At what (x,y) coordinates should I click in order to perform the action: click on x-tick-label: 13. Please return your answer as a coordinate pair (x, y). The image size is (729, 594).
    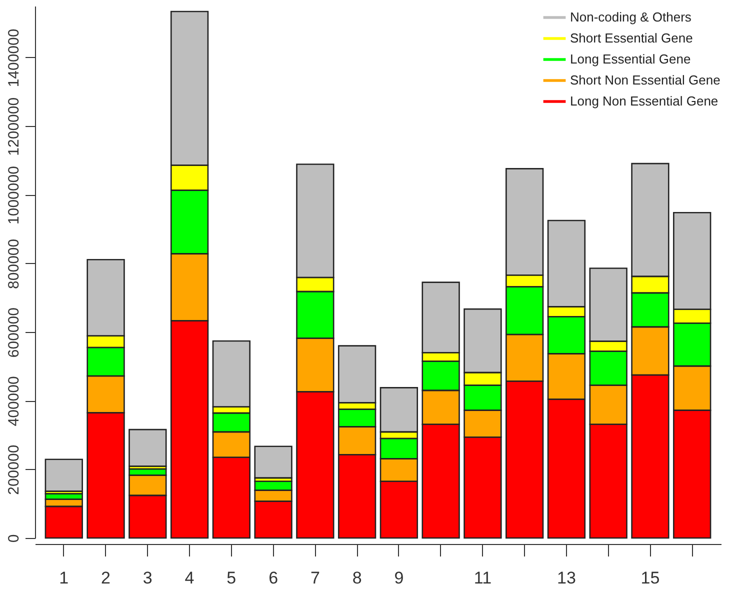
    Looking at the image, I should click on (566, 578).